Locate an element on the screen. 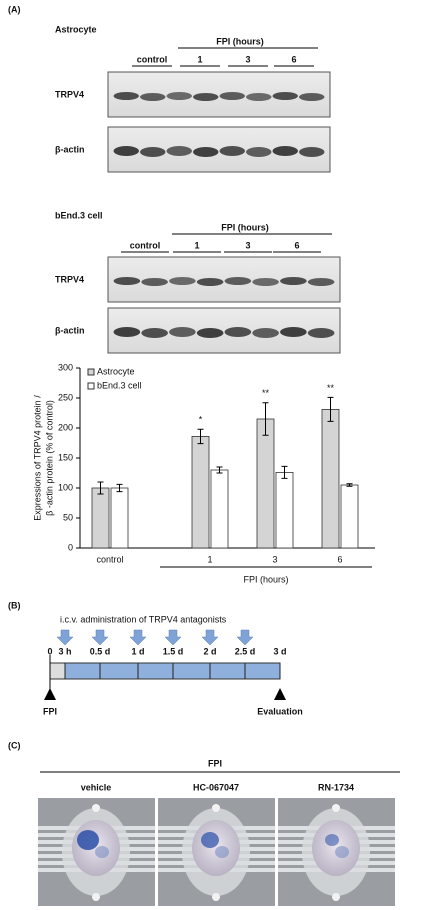 This screenshot has height=910, width=429. event-label: FPI is located at coordinates (50, 711).